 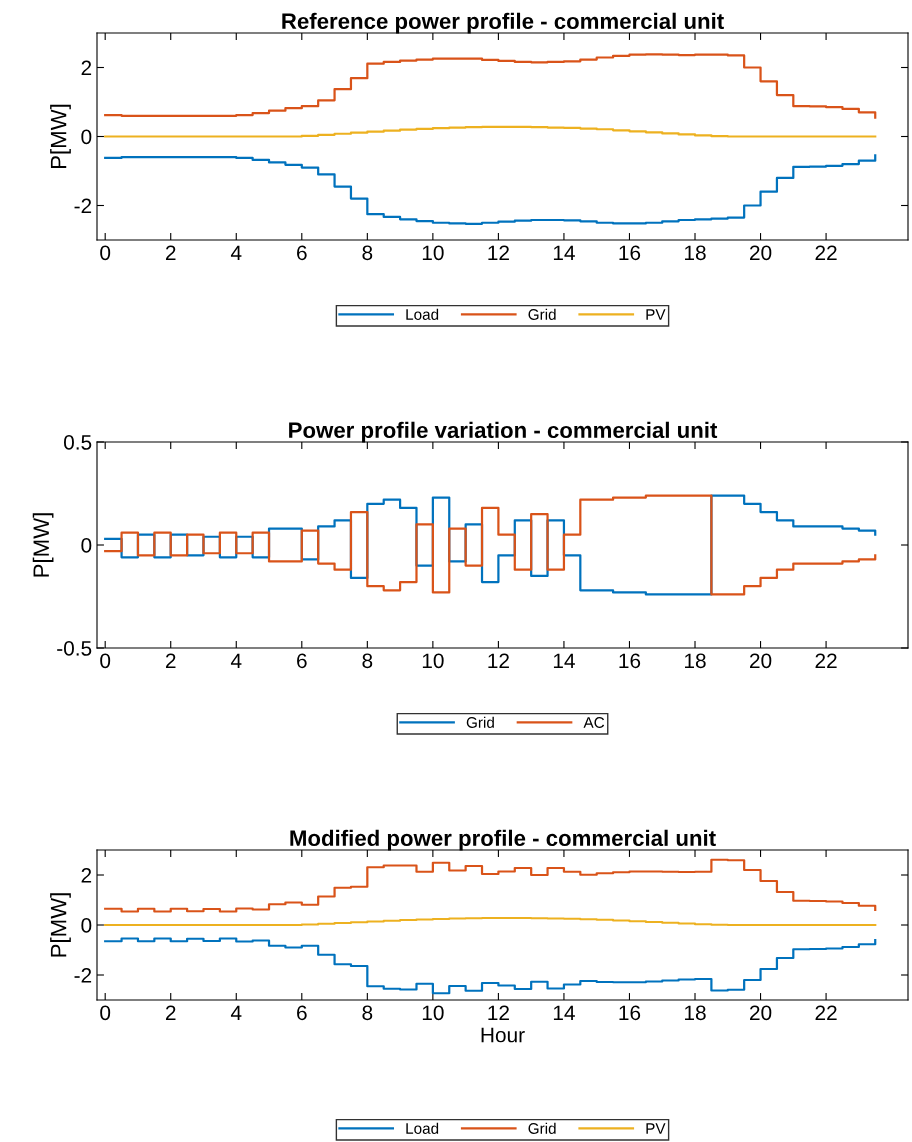 What do you see at coordinates (503, 23) in the screenshot?
I see `chart-title: Reference power profile - commercial unit` at bounding box center [503, 23].